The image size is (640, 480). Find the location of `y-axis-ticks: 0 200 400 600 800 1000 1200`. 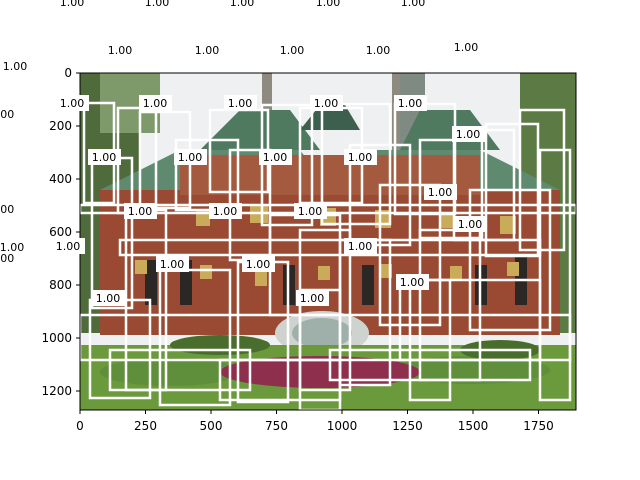

y-axis-ticks: 0 200 400 600 800 1000 1200 is located at coordinates (60, 232).